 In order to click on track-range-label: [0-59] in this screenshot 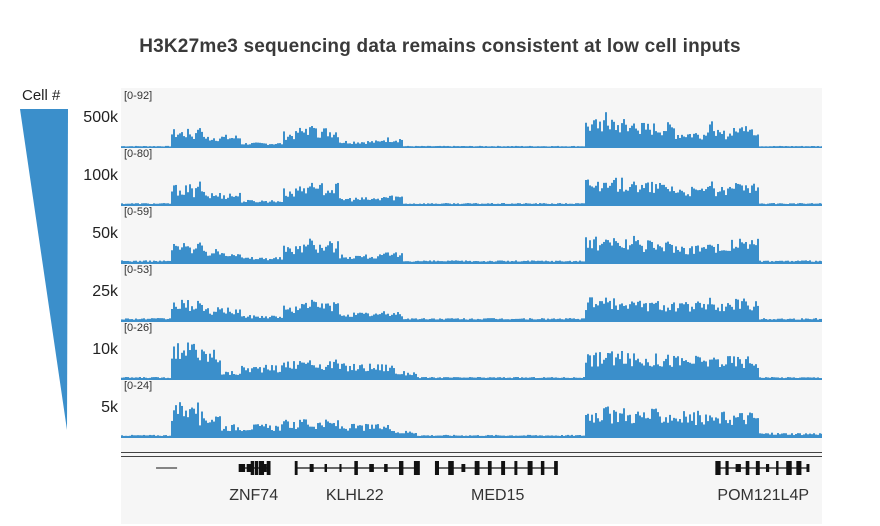, I will do `click(138, 212)`.